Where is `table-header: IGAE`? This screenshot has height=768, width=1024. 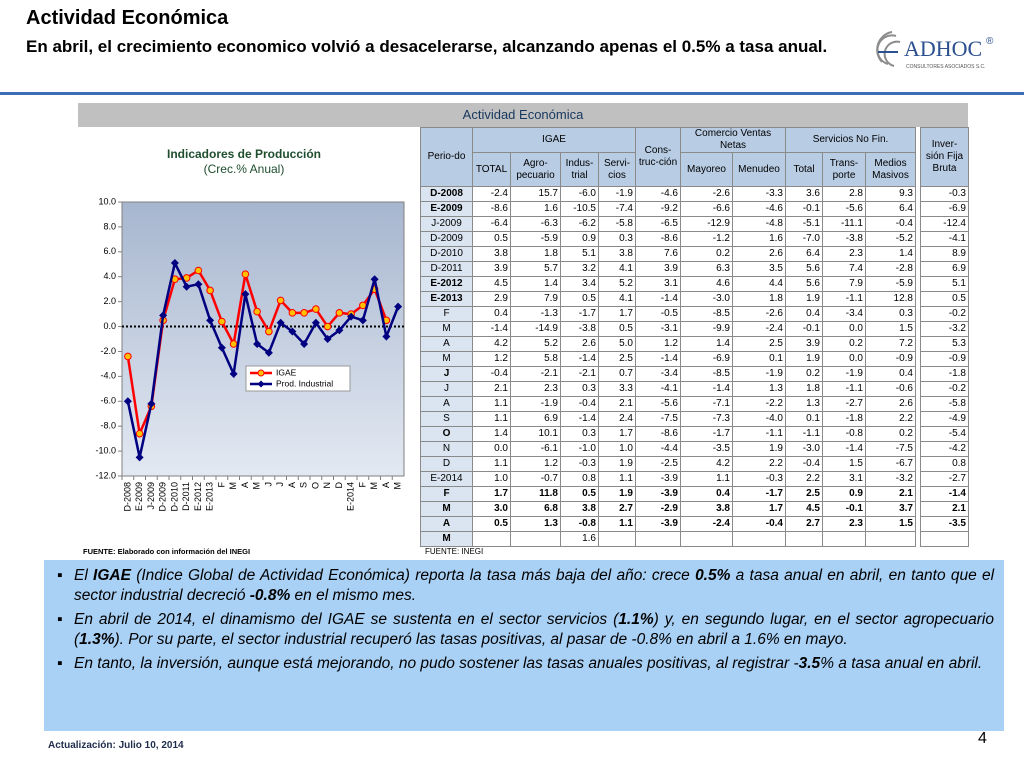 table-header: IGAE is located at coordinates (554, 140).